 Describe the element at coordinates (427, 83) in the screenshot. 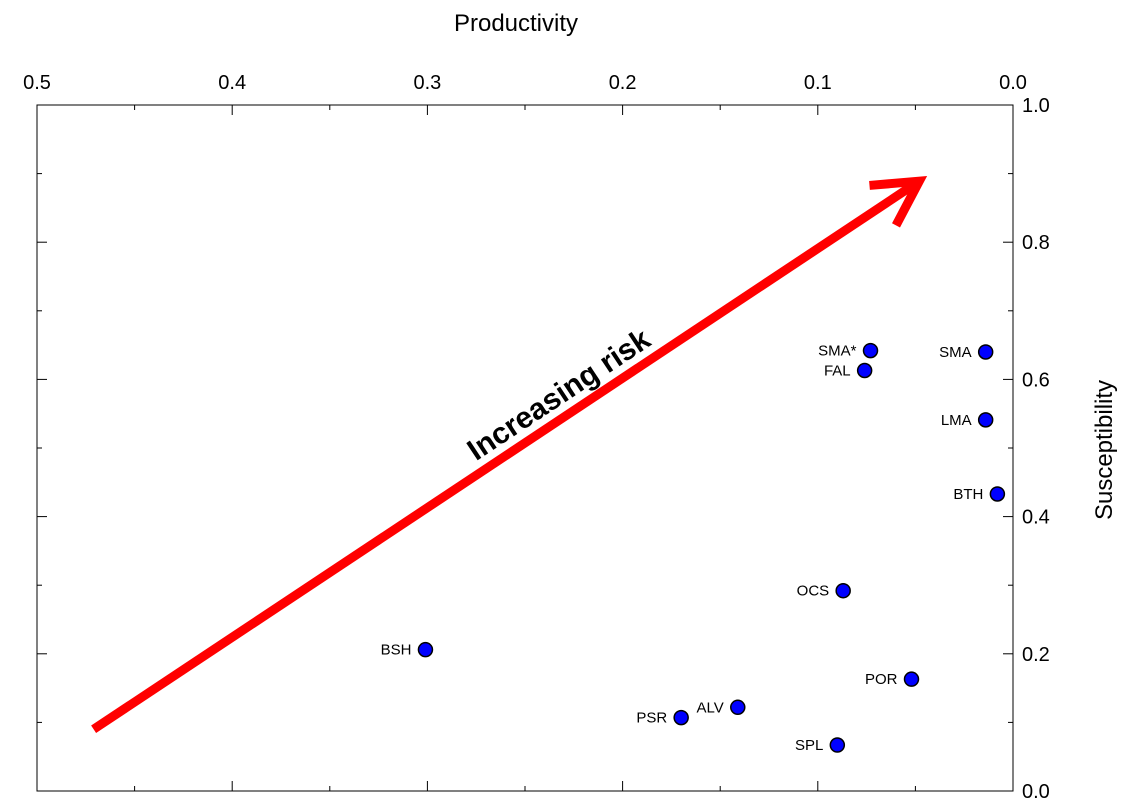

I see `x-tick-label: 0.3` at that location.